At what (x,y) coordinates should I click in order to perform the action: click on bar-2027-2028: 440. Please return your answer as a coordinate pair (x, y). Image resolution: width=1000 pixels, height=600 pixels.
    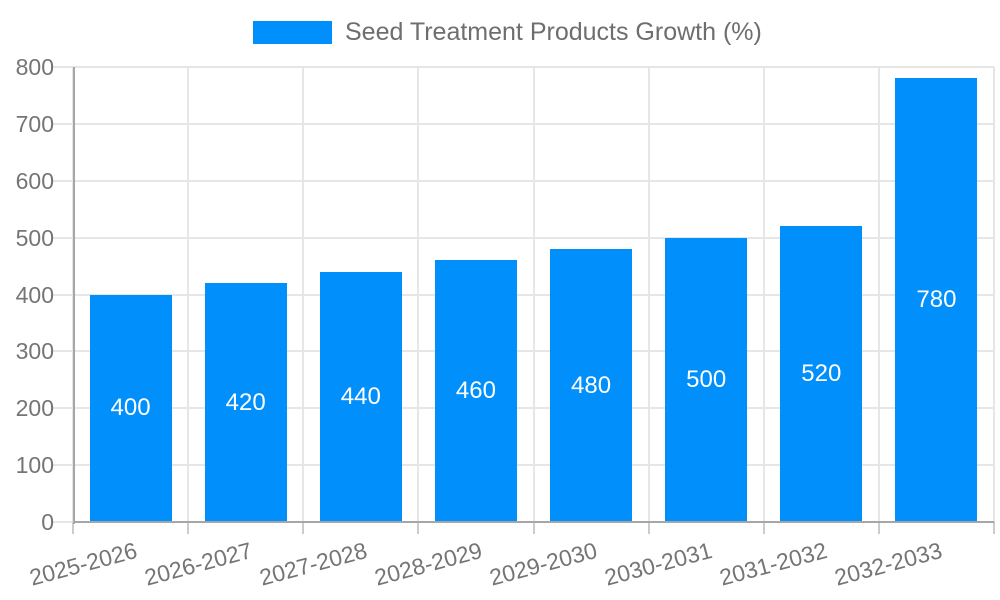
    Looking at the image, I should click on (360, 396).